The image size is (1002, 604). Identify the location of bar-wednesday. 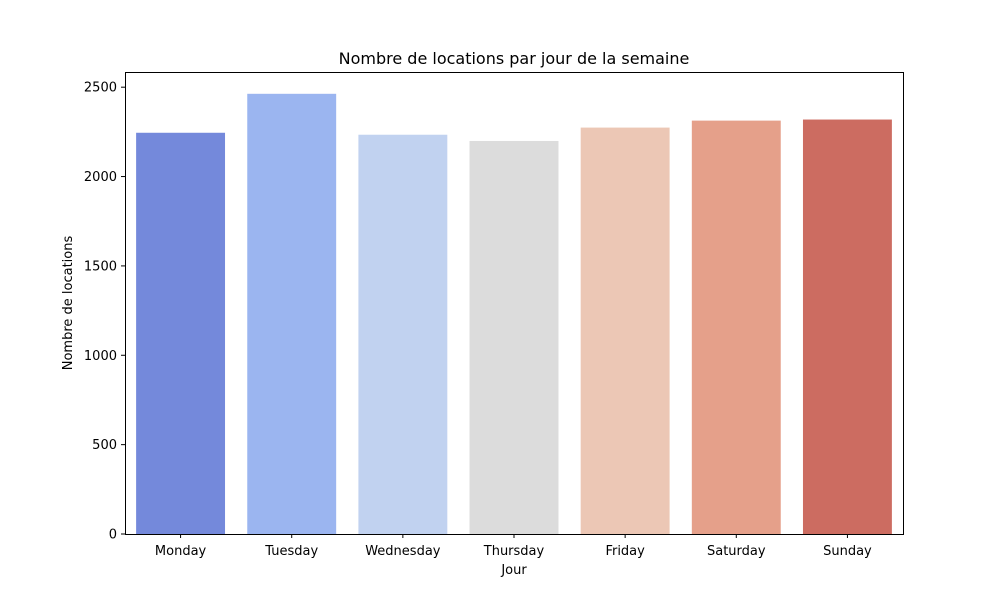
(403, 334).